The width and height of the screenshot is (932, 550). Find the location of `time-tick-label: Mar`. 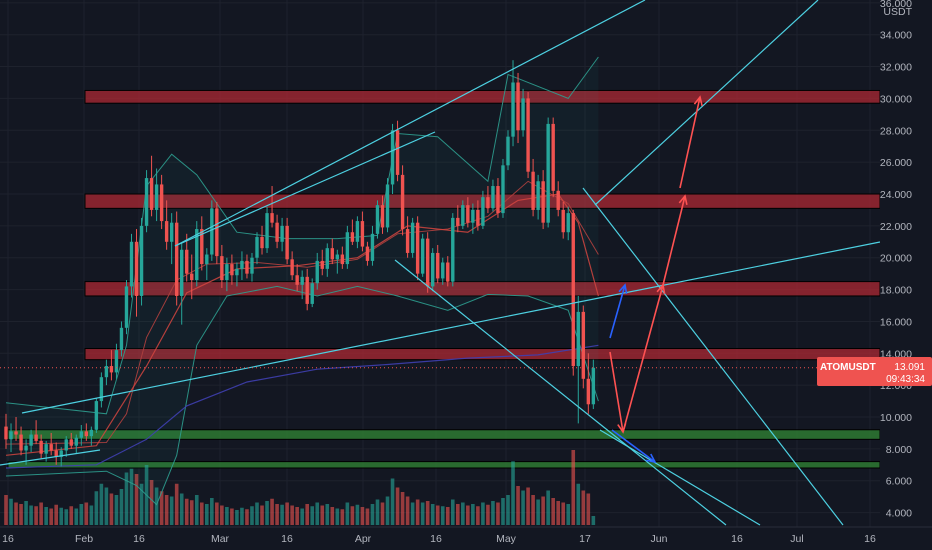

time-tick-label: Mar is located at coordinates (220, 539).